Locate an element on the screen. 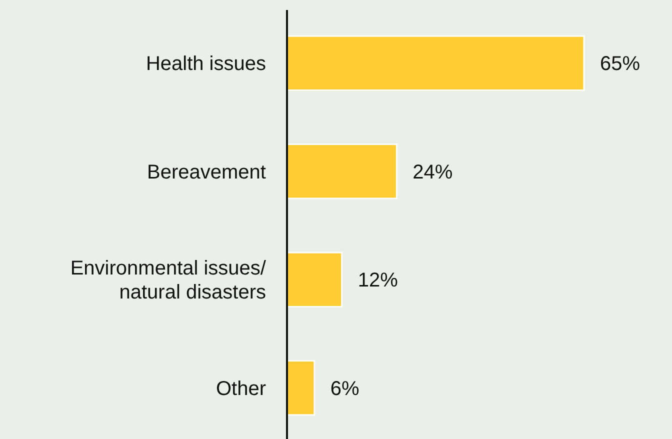  data-label: 65% is located at coordinates (620, 64).